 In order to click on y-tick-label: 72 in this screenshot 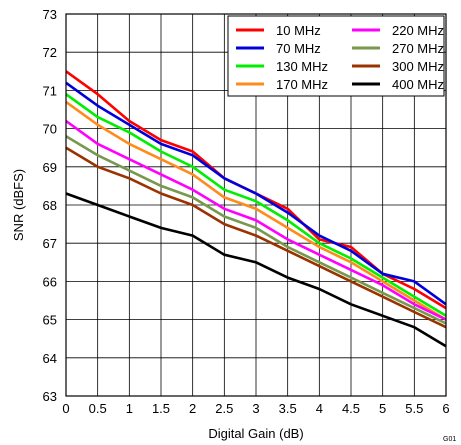, I will do `click(50, 52)`.